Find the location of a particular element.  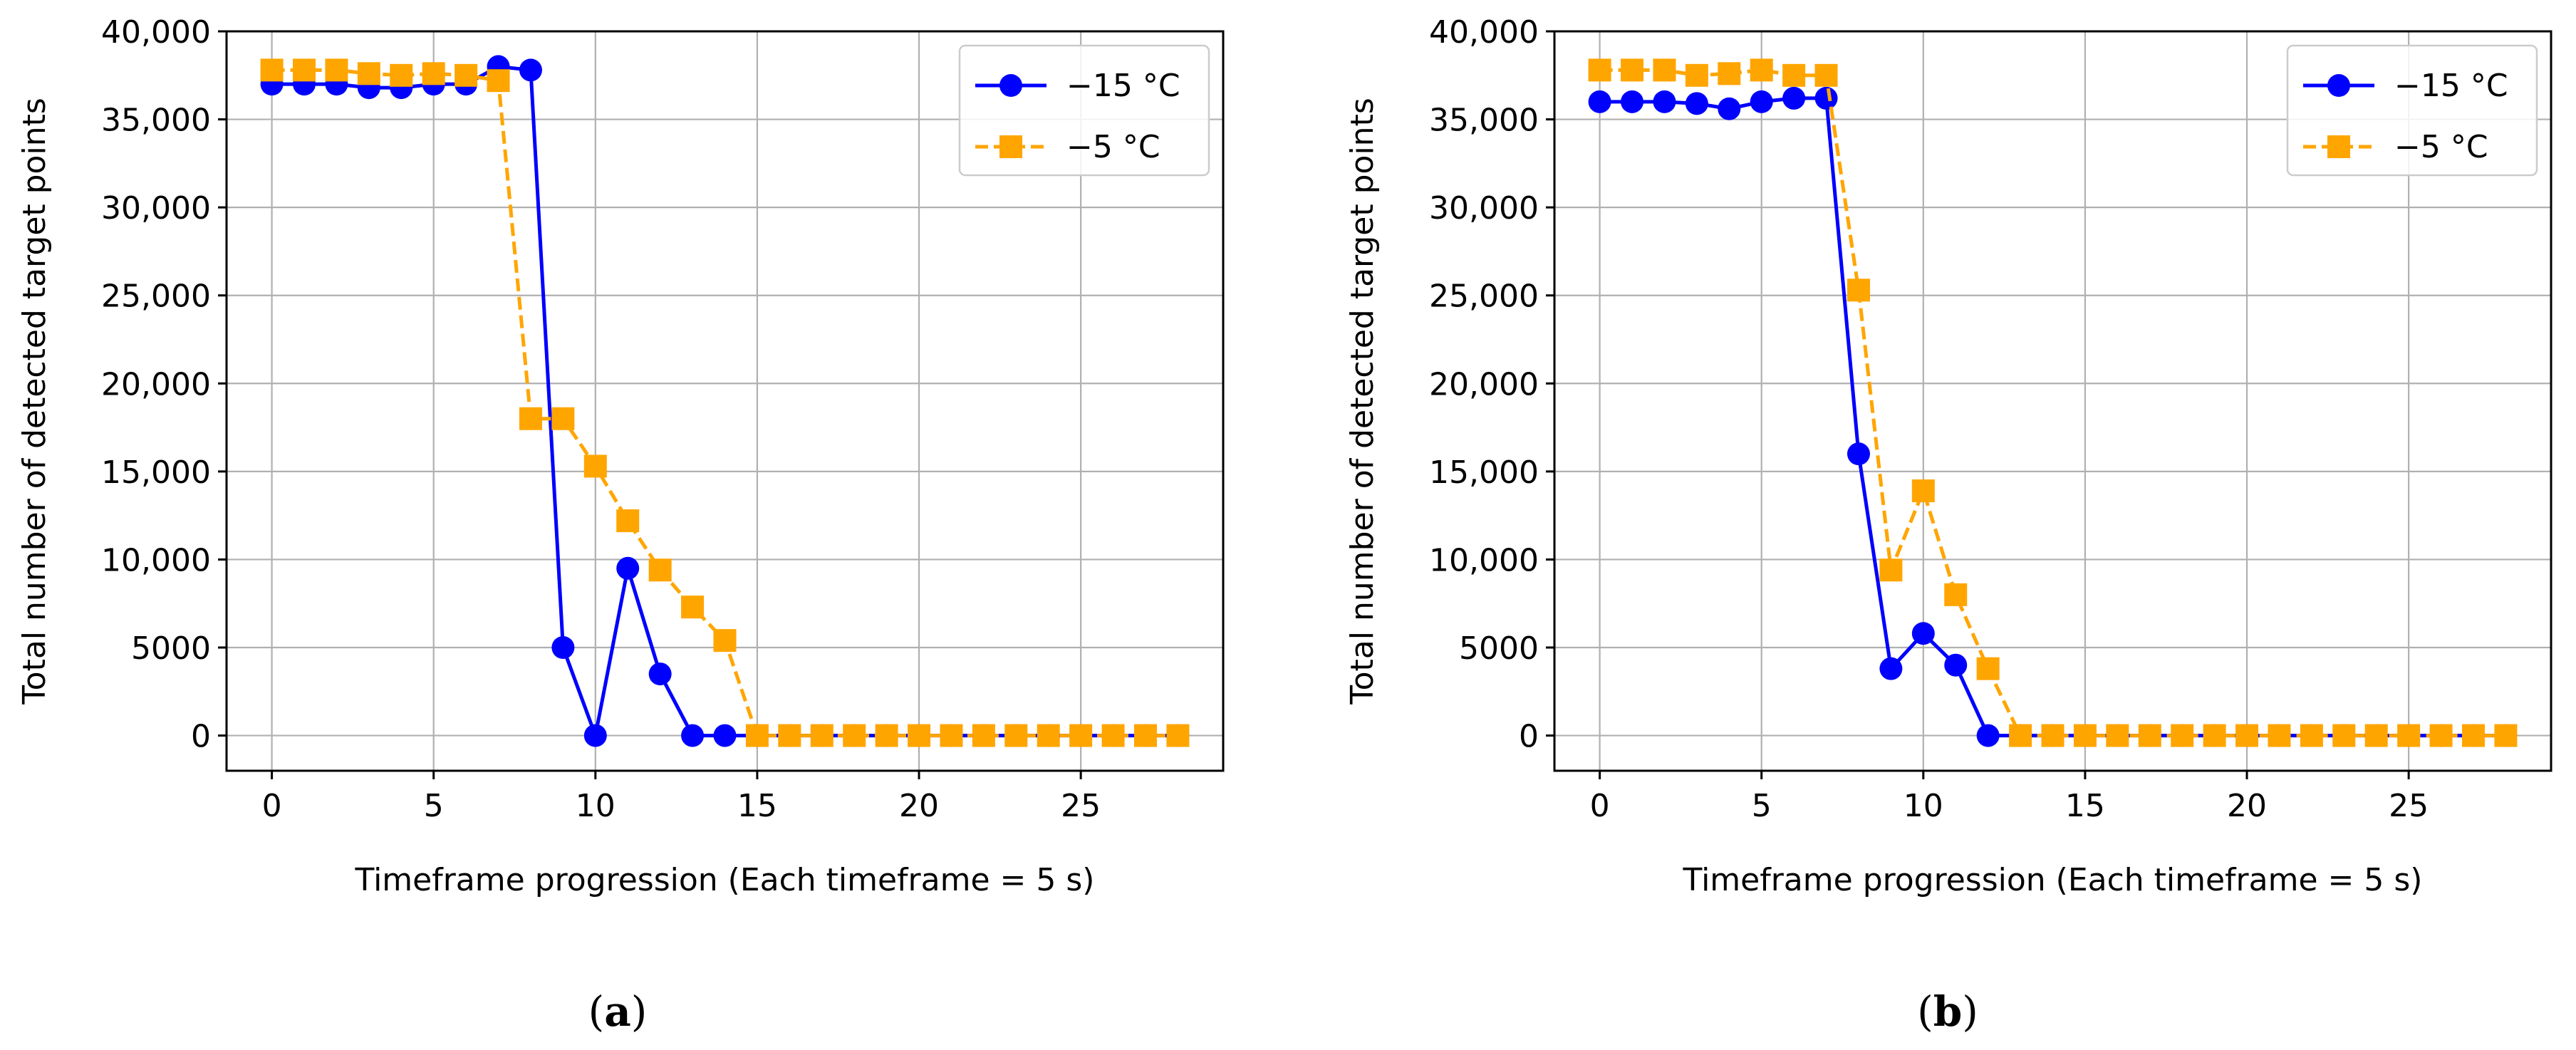

caption-a-letter: a is located at coordinates (617, 1011).